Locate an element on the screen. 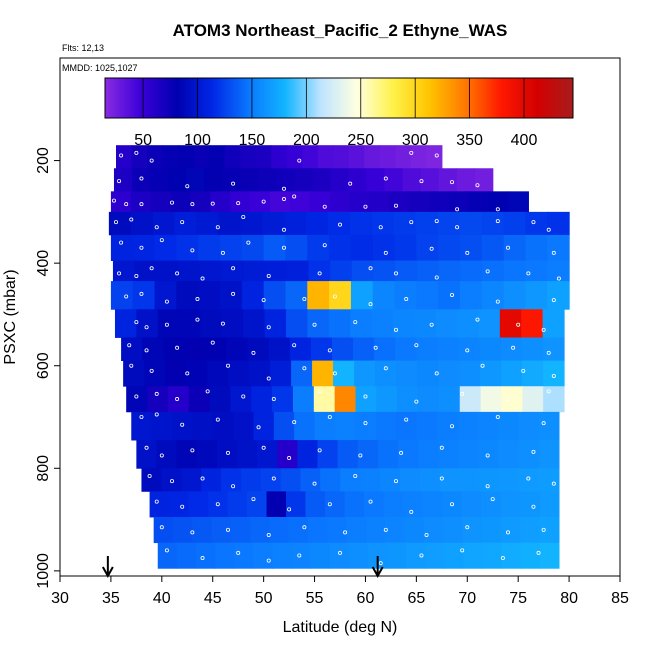 The width and height of the screenshot is (650, 650). colorbar-fill is located at coordinates (339, 98).